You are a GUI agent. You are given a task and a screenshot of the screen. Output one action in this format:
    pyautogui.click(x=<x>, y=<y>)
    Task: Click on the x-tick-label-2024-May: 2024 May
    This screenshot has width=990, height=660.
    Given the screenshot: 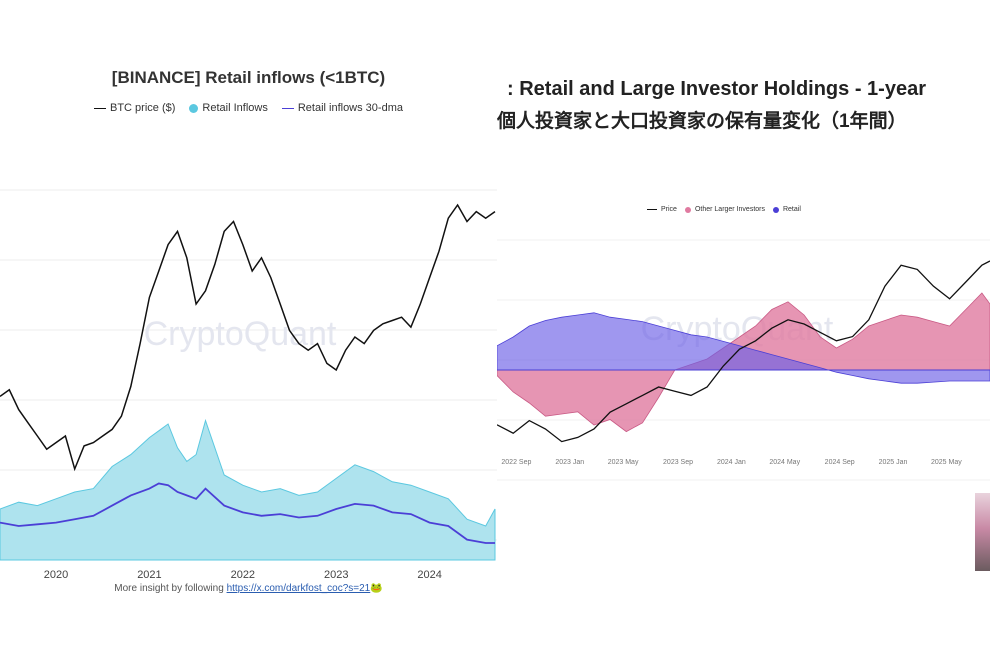 What is the action you would take?
    pyautogui.click(x=784, y=462)
    